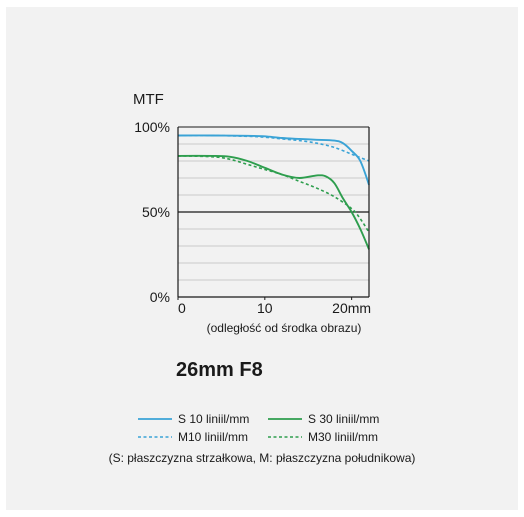 Image resolution: width=524 pixels, height=517 pixels. What do you see at coordinates (213, 437) in the screenshot?
I see `legend-label: M10 liniil/mm` at bounding box center [213, 437].